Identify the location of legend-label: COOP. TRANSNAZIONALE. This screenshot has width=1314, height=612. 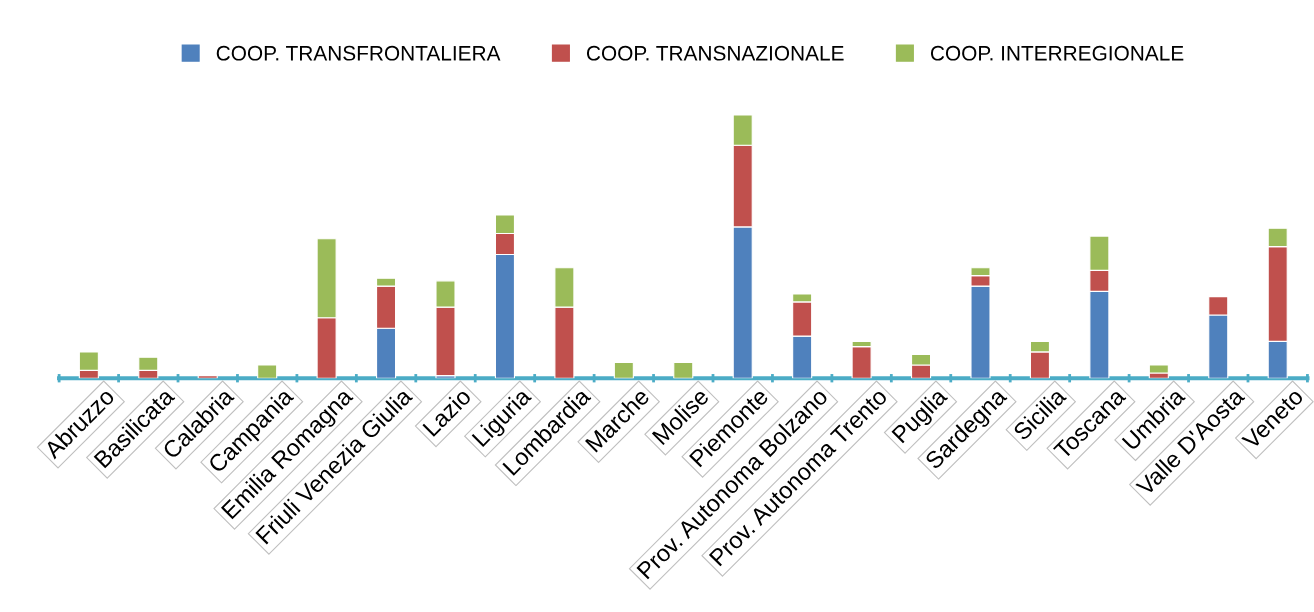
(715, 53).